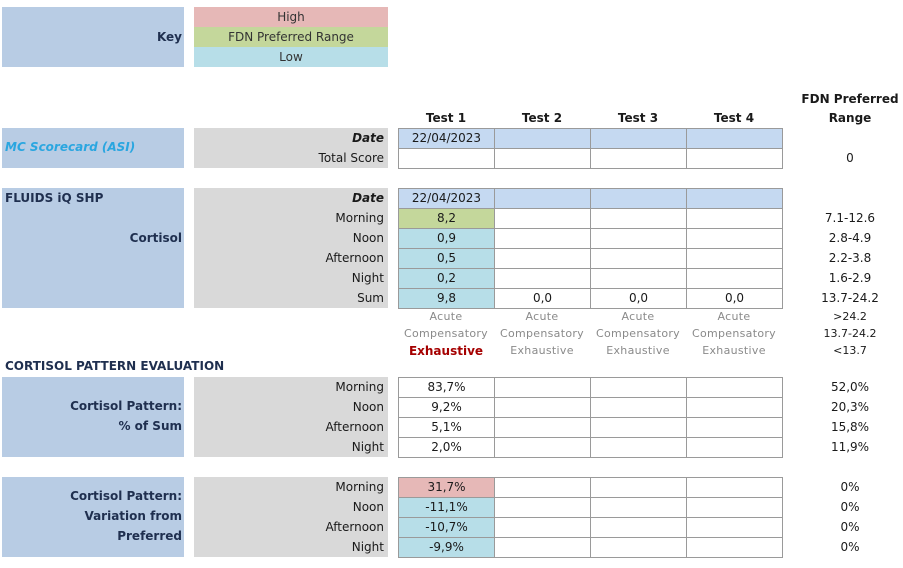 The width and height of the screenshot is (903, 568). Describe the element at coordinates (169, 37) in the screenshot. I see `key-title: Key` at that location.